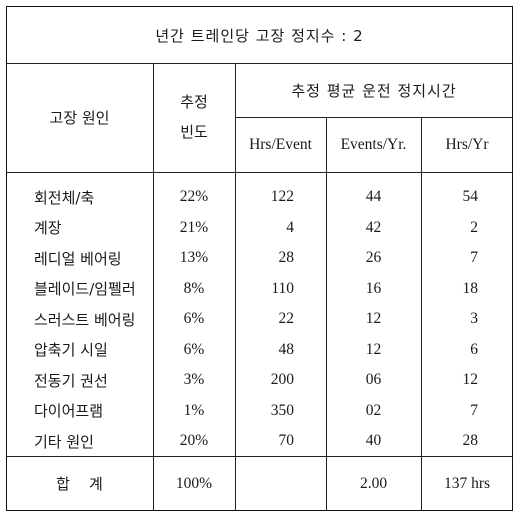 This screenshot has width=520, height=515. I want to click on row-hrs-event: 70, so click(286, 440).